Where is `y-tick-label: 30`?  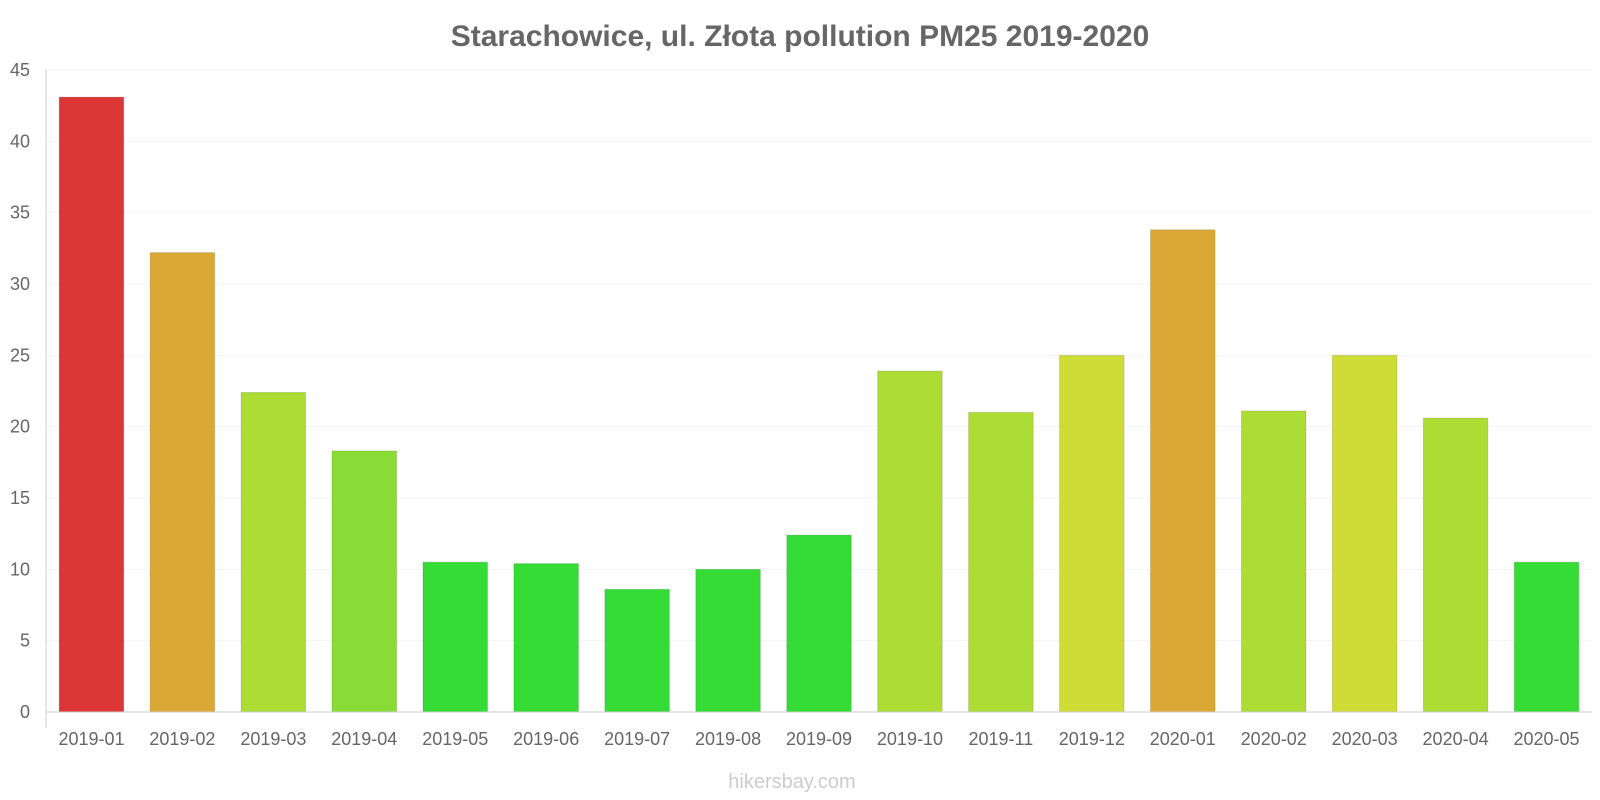 y-tick-label: 30 is located at coordinates (20, 284).